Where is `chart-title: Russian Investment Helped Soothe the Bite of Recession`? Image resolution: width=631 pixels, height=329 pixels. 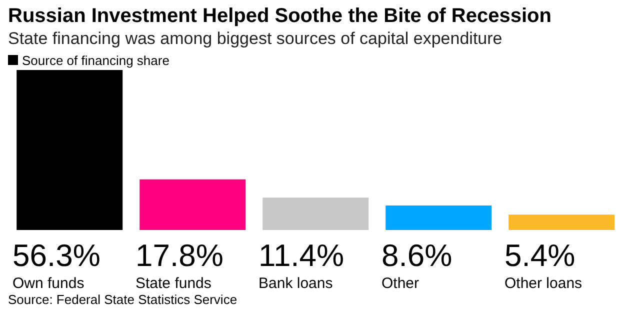
chart-title: Russian Investment Helped Soothe the Bite of Recession is located at coordinates (280, 16).